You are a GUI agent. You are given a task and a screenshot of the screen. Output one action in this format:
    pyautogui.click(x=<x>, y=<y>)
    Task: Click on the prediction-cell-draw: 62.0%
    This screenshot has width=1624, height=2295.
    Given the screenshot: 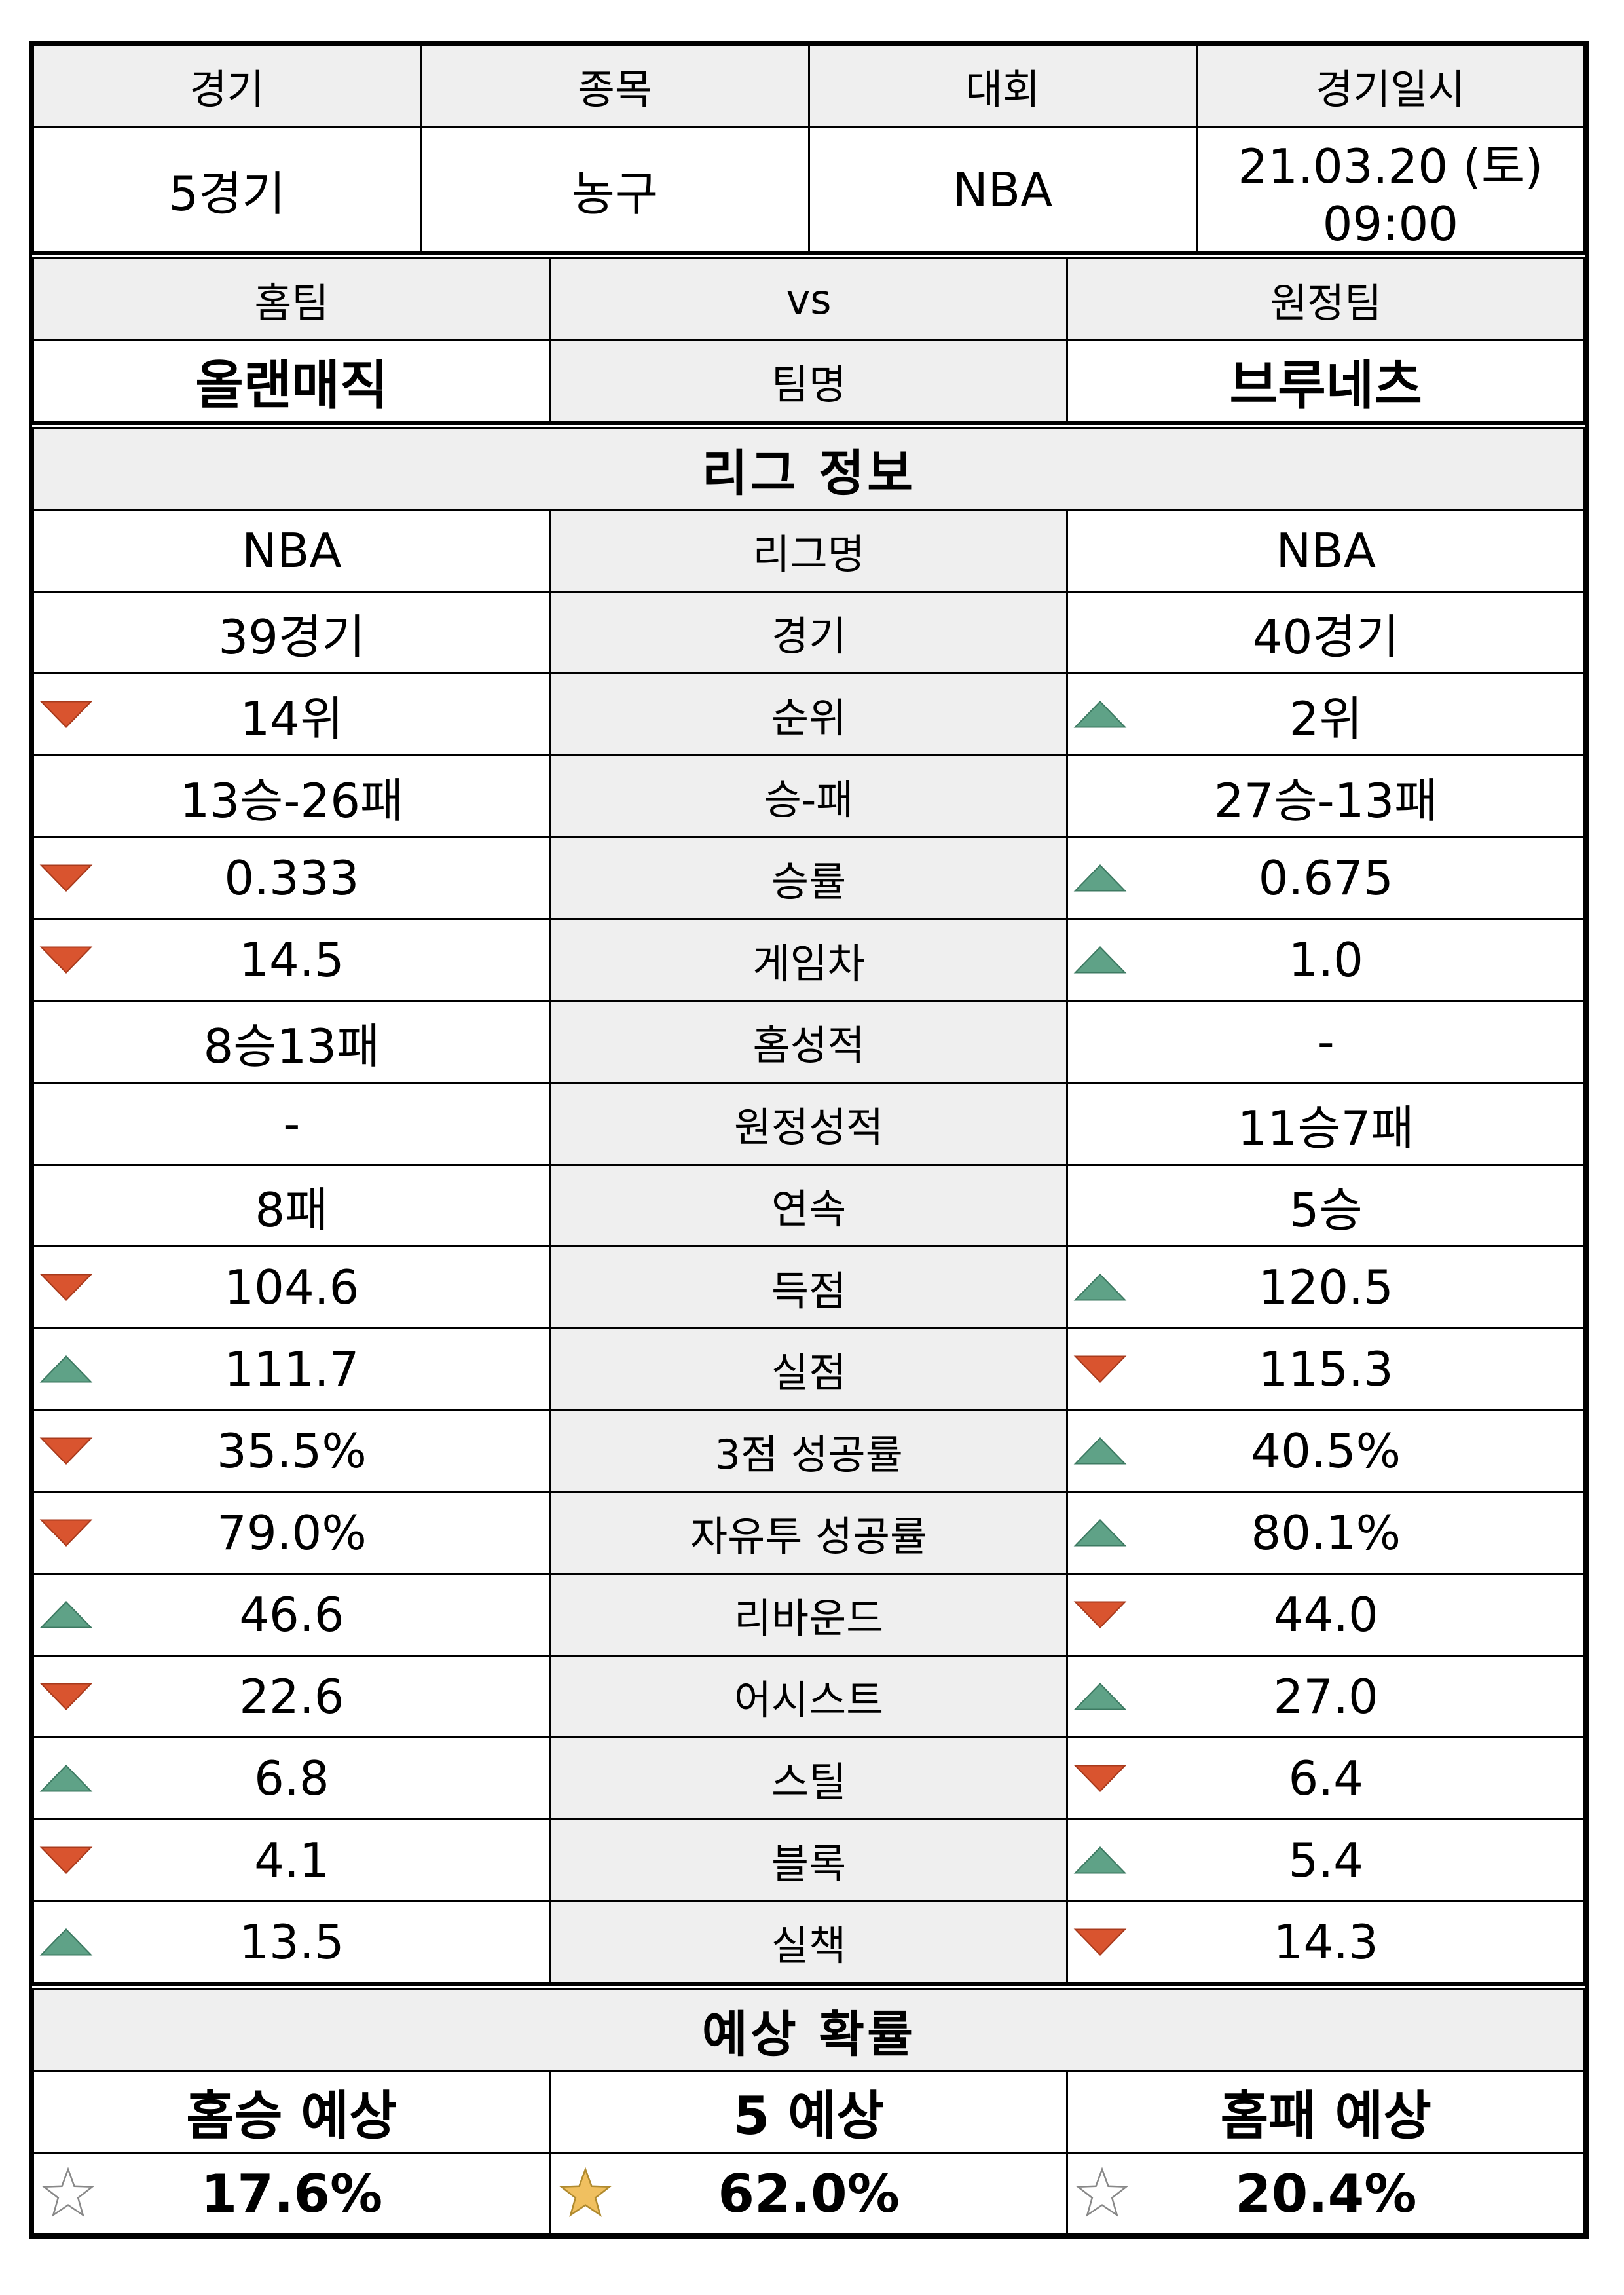 What is the action you would take?
    pyautogui.click(x=809, y=2193)
    